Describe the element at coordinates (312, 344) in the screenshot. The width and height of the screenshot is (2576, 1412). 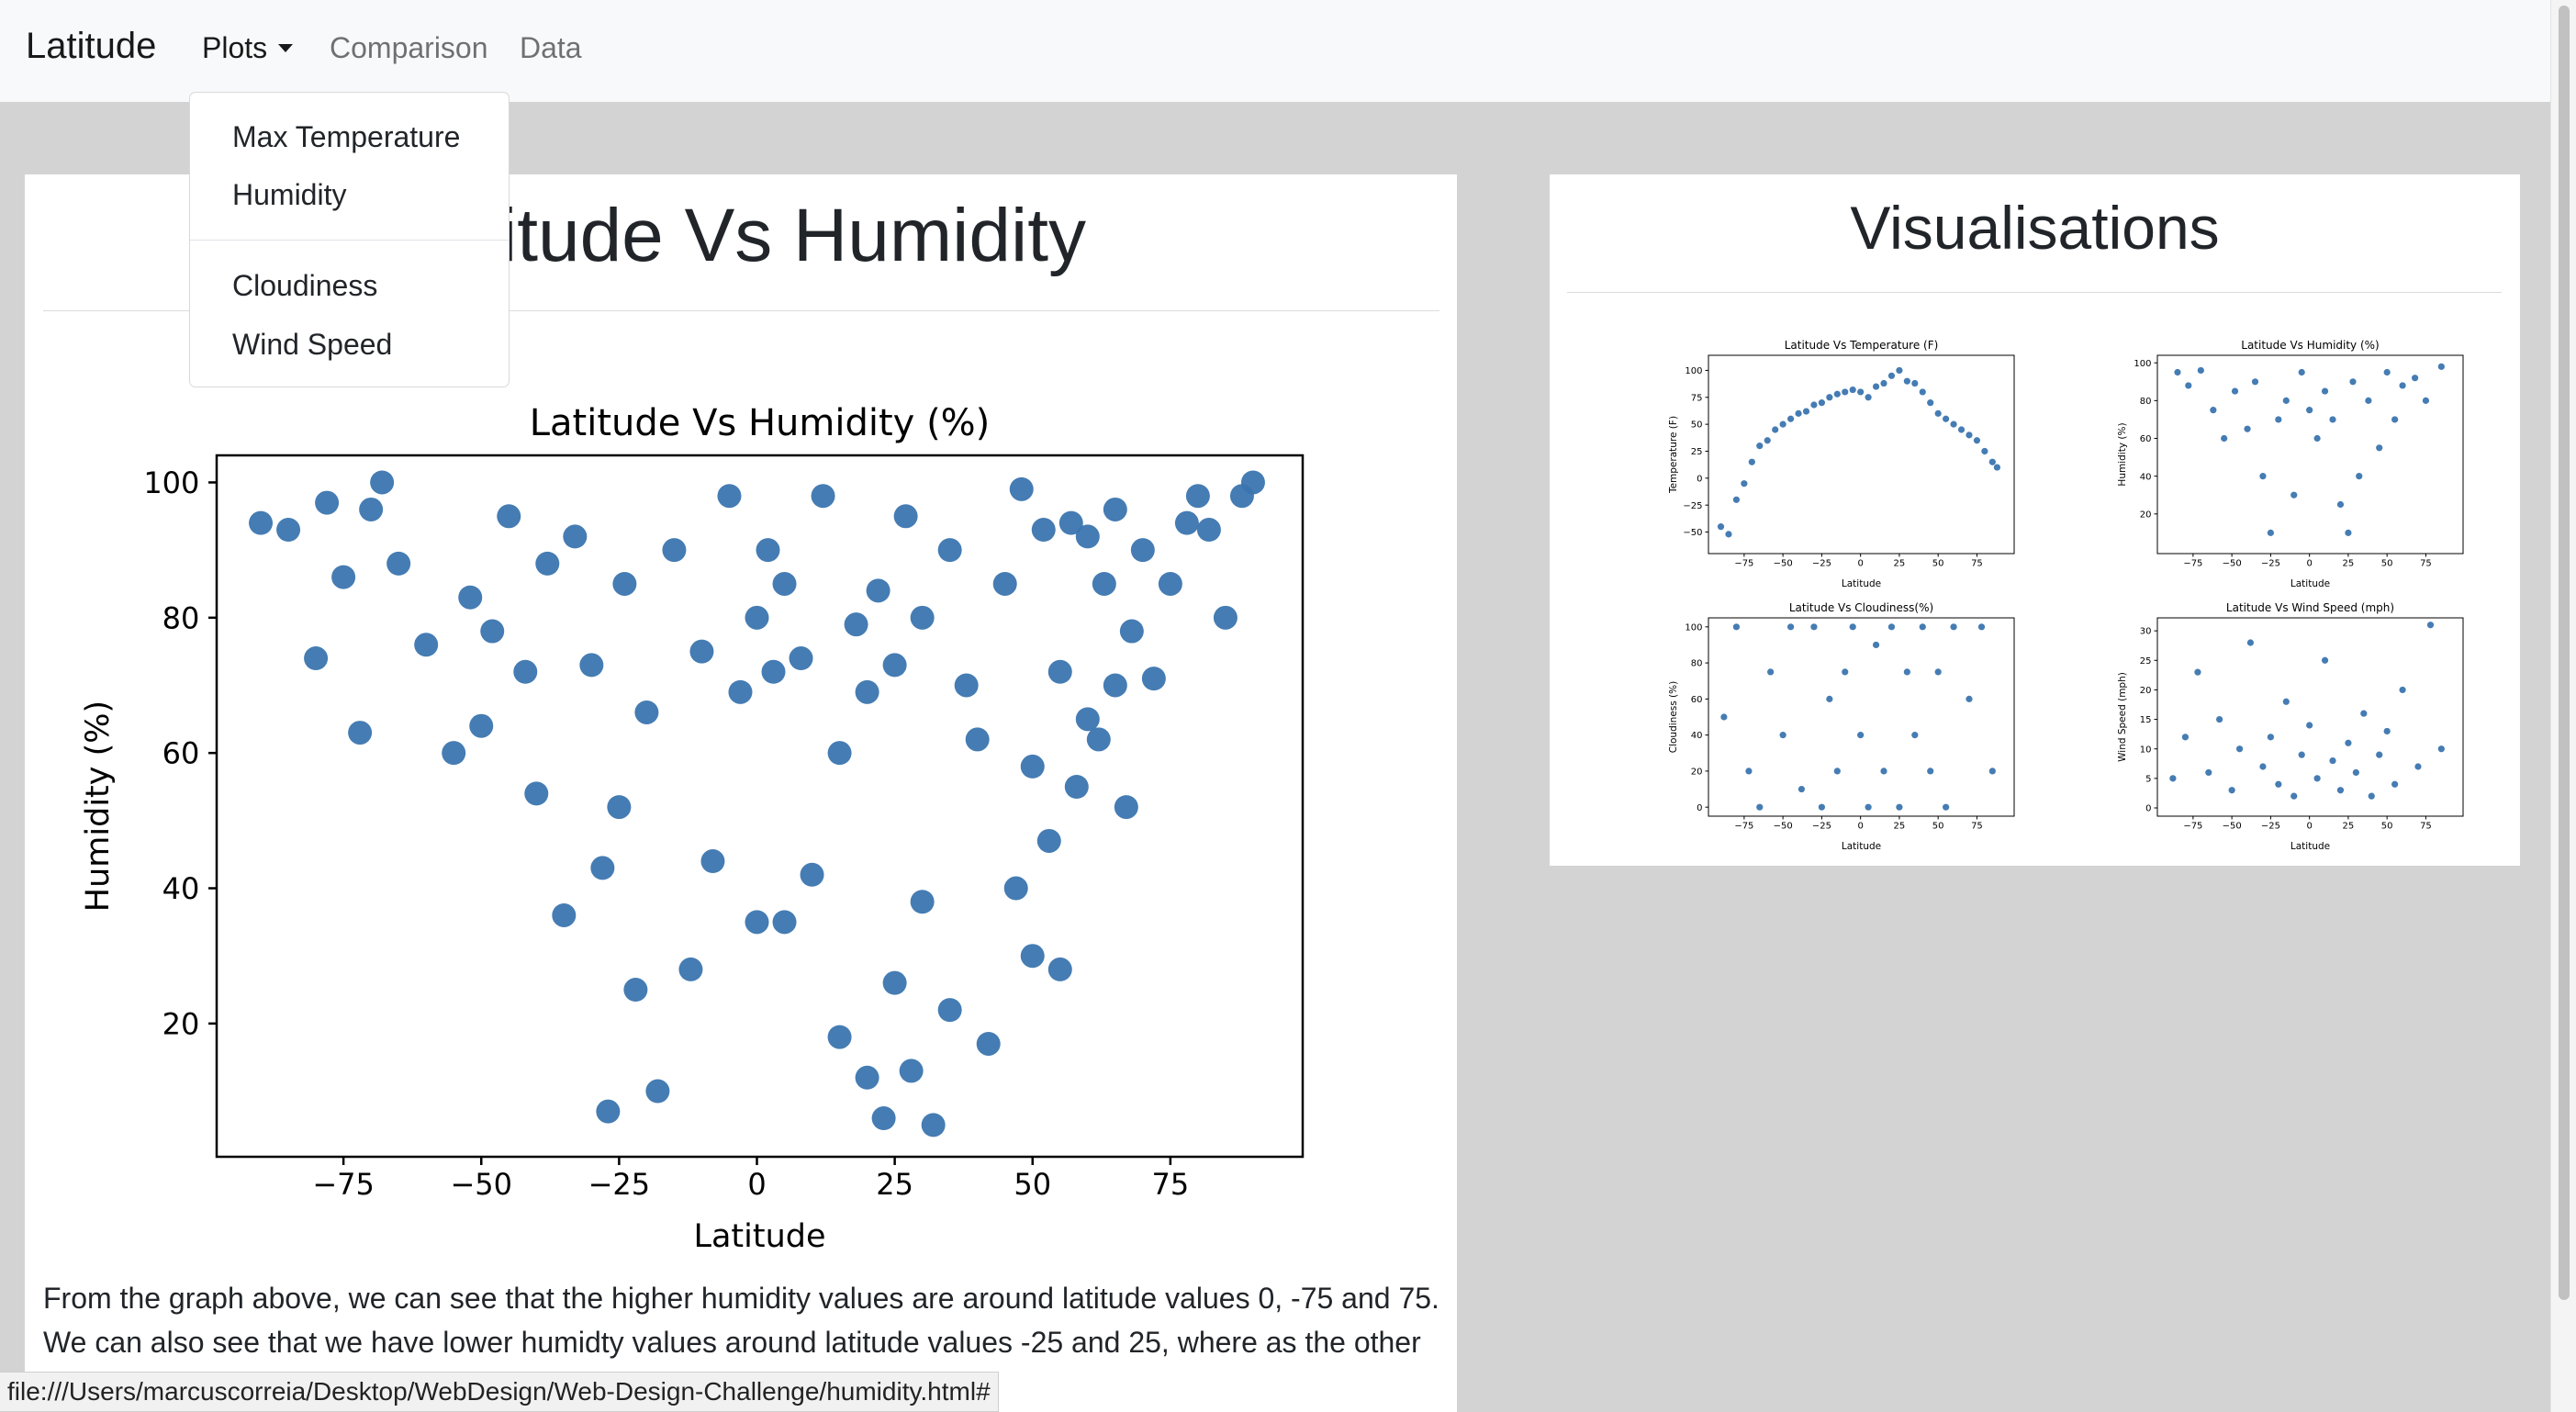
I see `dropdown-item: Wind Speed` at that location.